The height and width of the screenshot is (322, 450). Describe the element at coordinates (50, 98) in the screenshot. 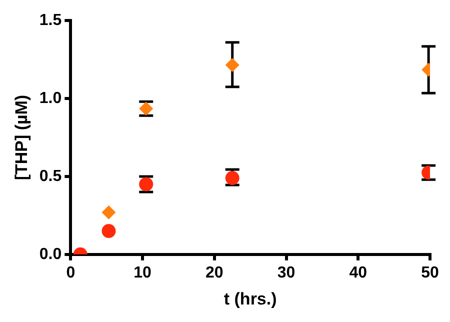

I see `y-tick-label: 1.0` at that location.